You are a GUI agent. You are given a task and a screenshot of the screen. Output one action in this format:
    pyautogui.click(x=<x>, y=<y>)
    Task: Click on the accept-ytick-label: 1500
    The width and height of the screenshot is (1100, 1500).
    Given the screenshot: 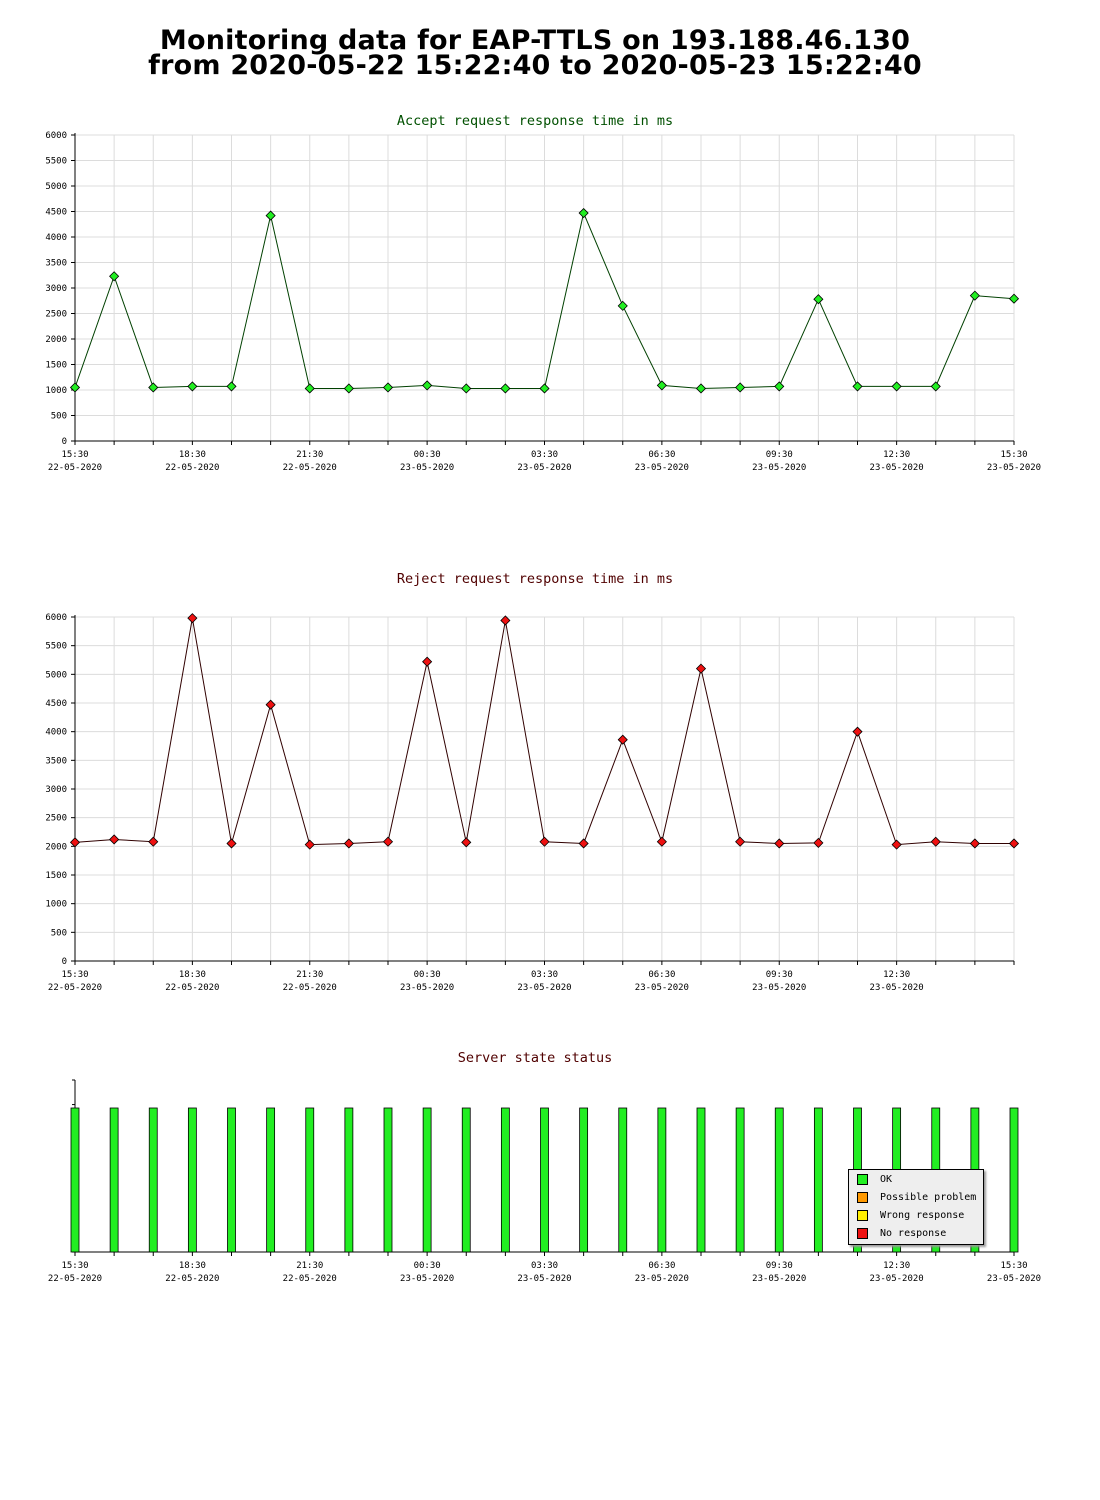 What is the action you would take?
    pyautogui.click(x=56, y=366)
    